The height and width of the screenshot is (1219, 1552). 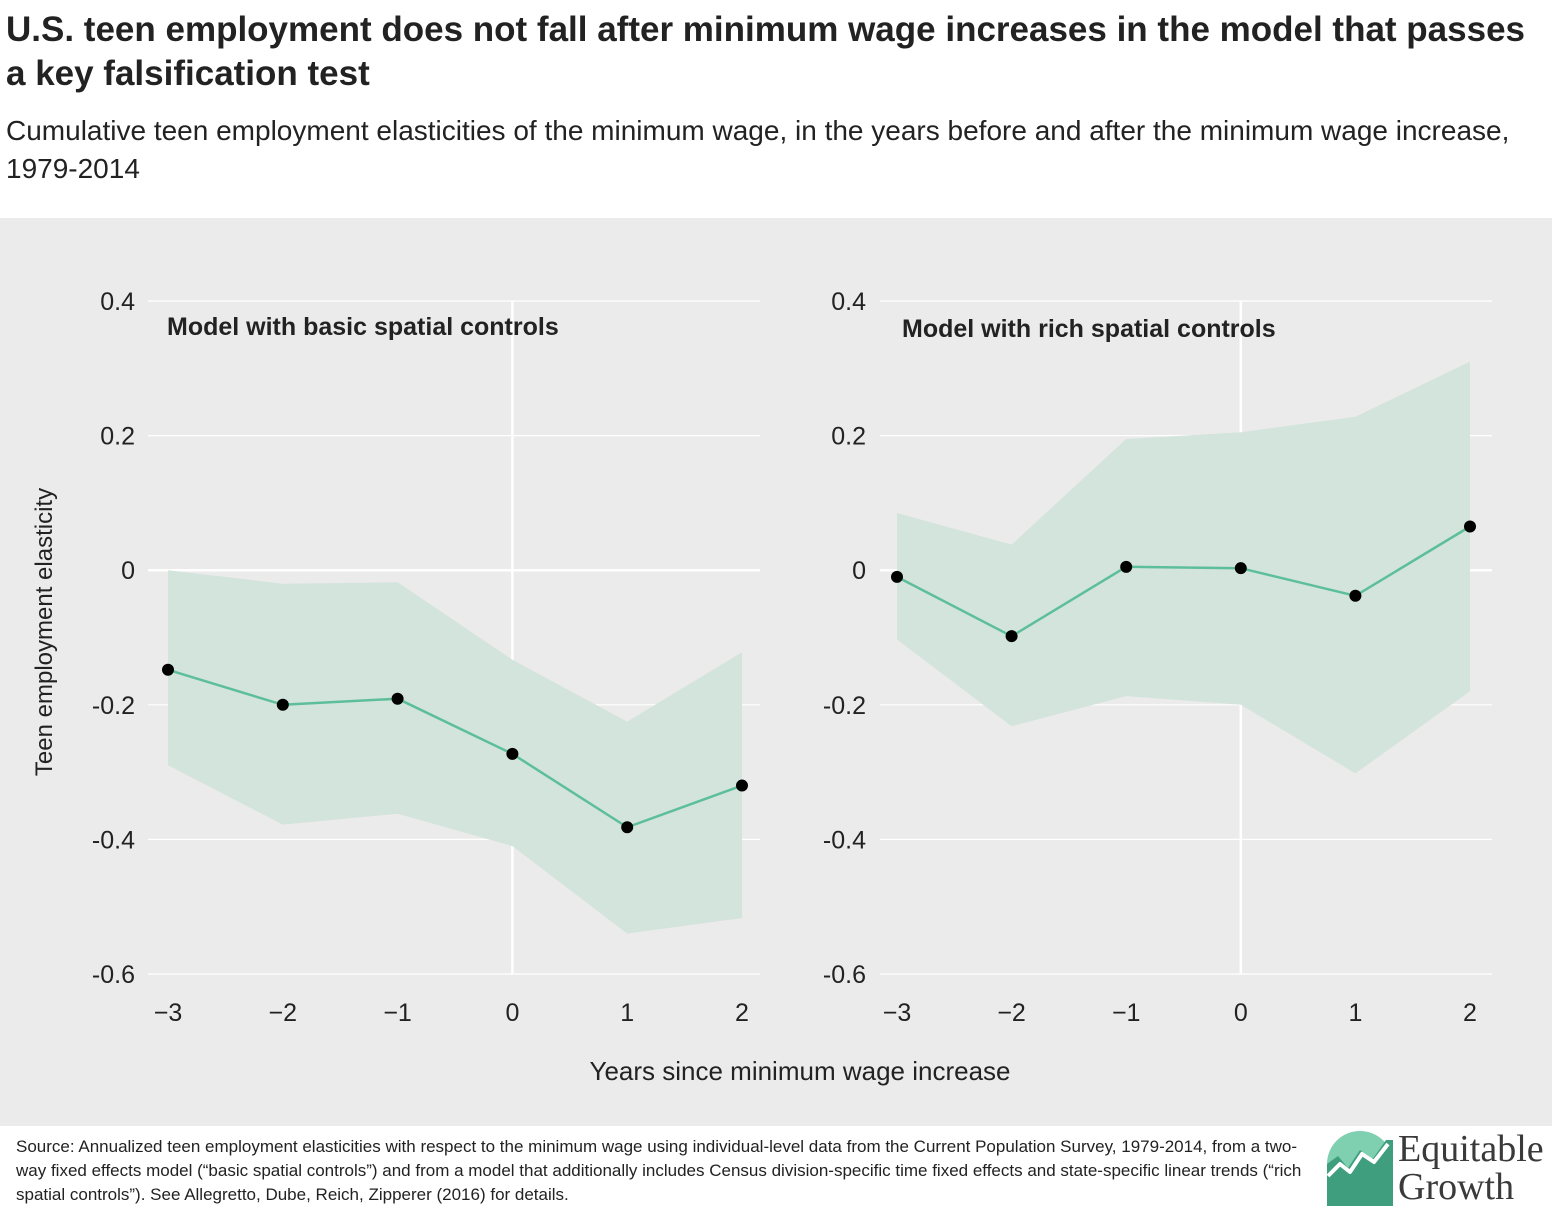 I want to click on confidence-band, so click(x=455, y=752).